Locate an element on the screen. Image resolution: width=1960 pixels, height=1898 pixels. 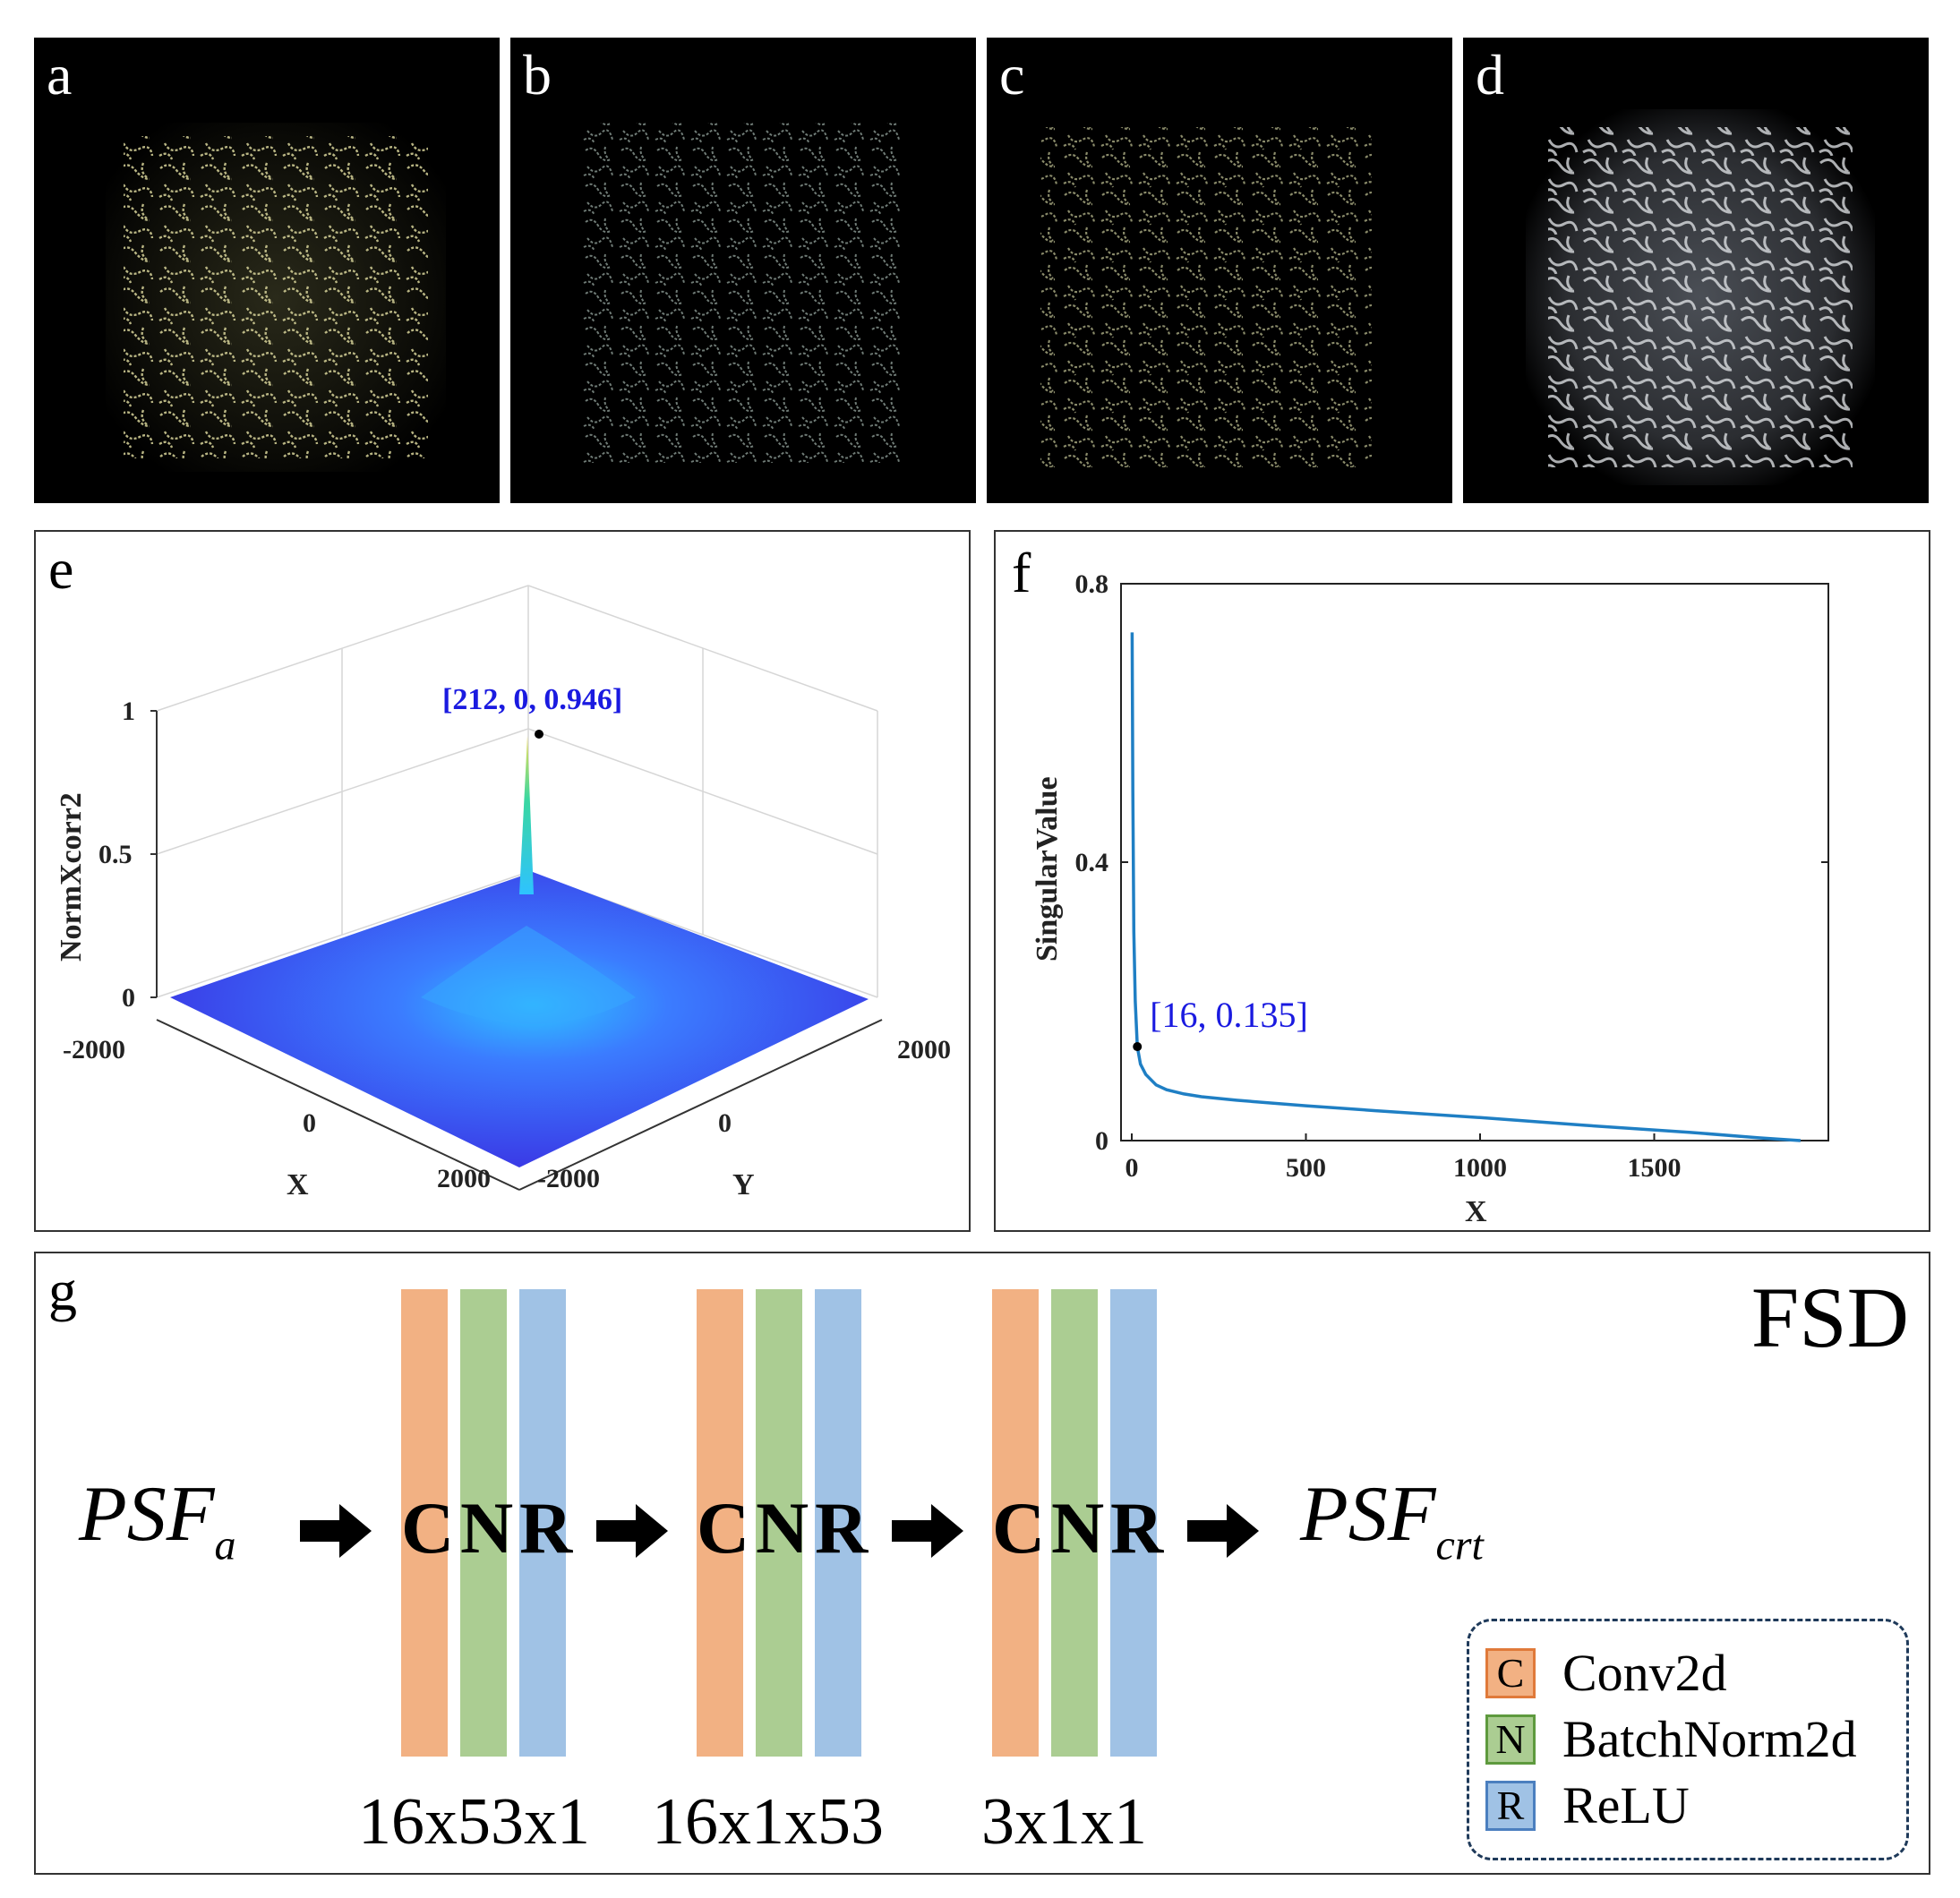
z-tick-1: 1 is located at coordinates (128, 711).